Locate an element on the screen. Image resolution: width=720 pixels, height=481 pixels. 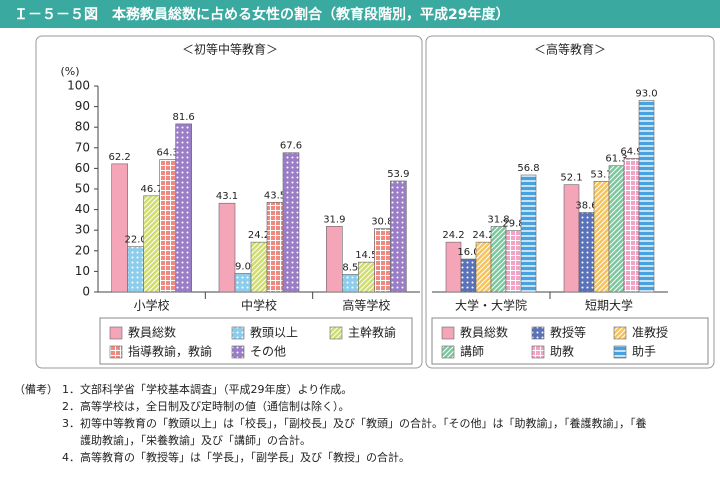
legend-label: 教頭以上 is located at coordinates (274, 332).